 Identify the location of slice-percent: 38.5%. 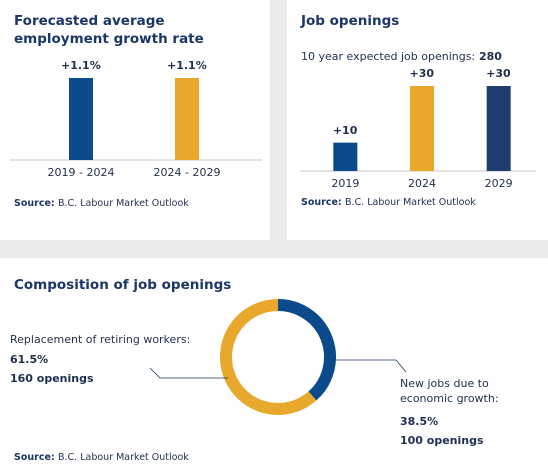
(419, 421).